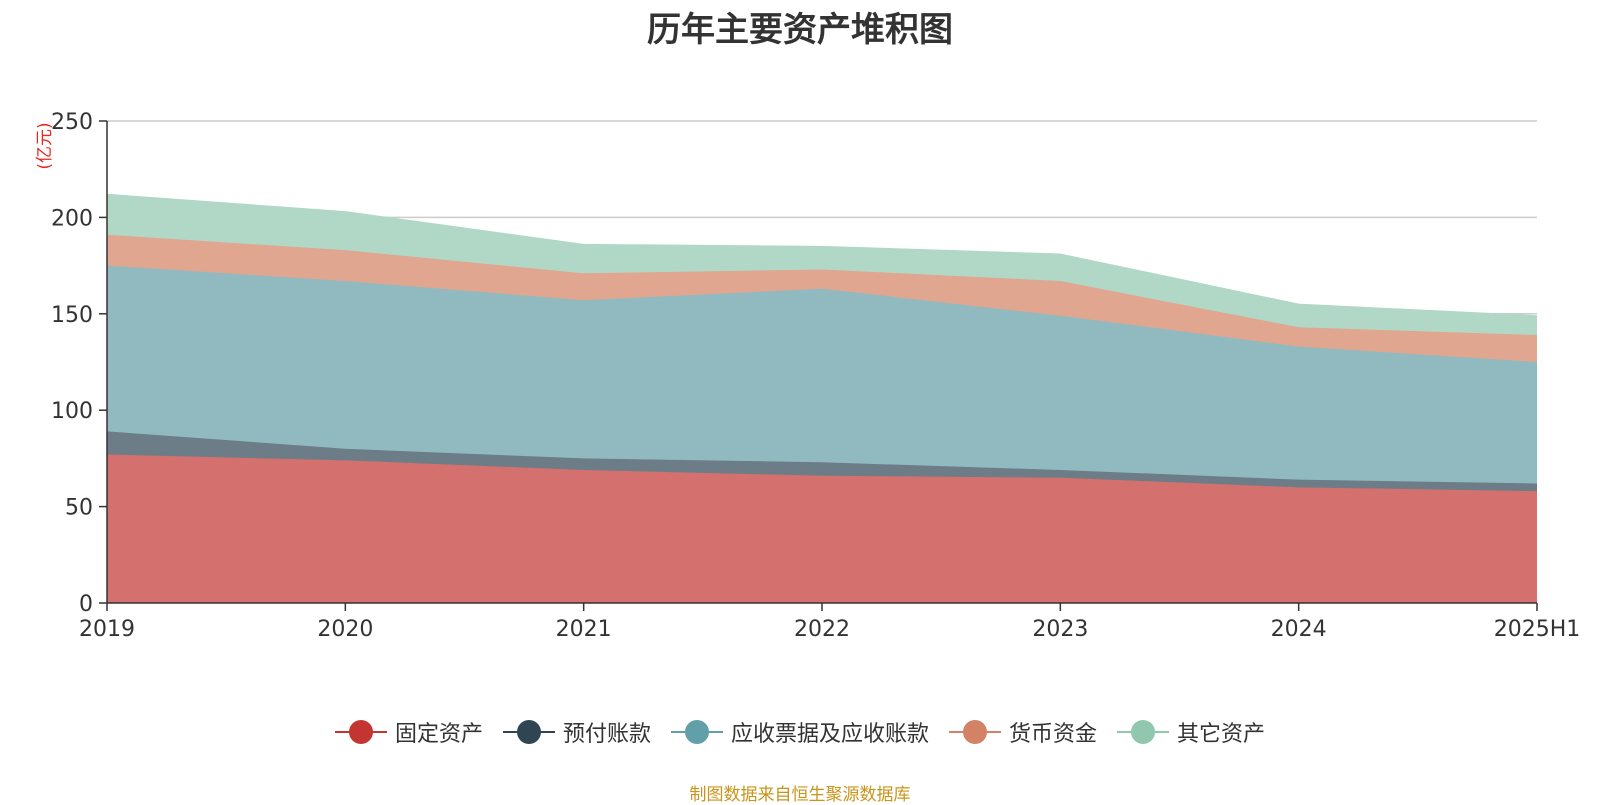  What do you see at coordinates (829, 734) in the screenshot?
I see `legend-label: 应收票据及应收账款` at bounding box center [829, 734].